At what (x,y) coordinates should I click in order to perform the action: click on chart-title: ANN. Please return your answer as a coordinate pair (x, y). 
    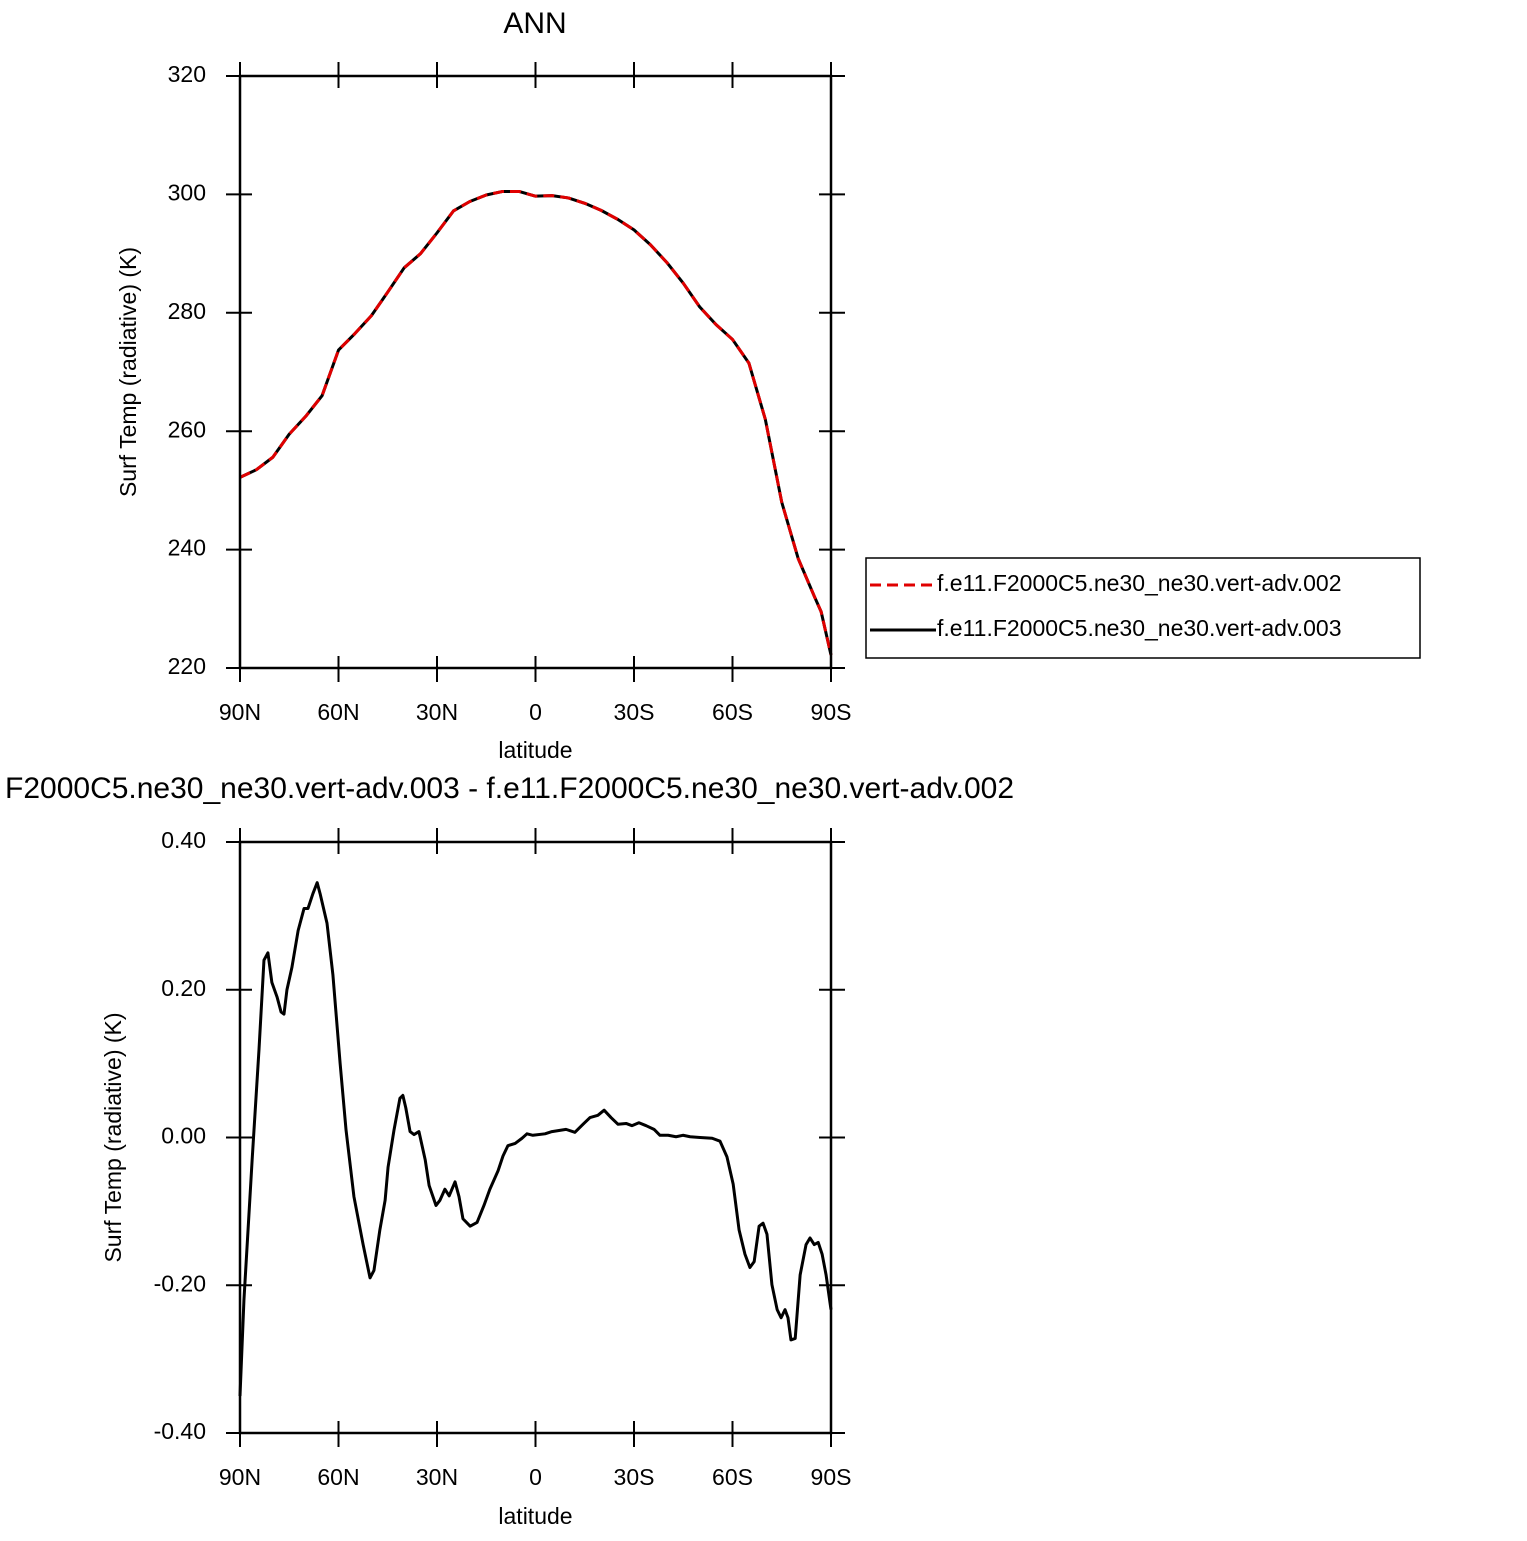
    Looking at the image, I should click on (534, 23).